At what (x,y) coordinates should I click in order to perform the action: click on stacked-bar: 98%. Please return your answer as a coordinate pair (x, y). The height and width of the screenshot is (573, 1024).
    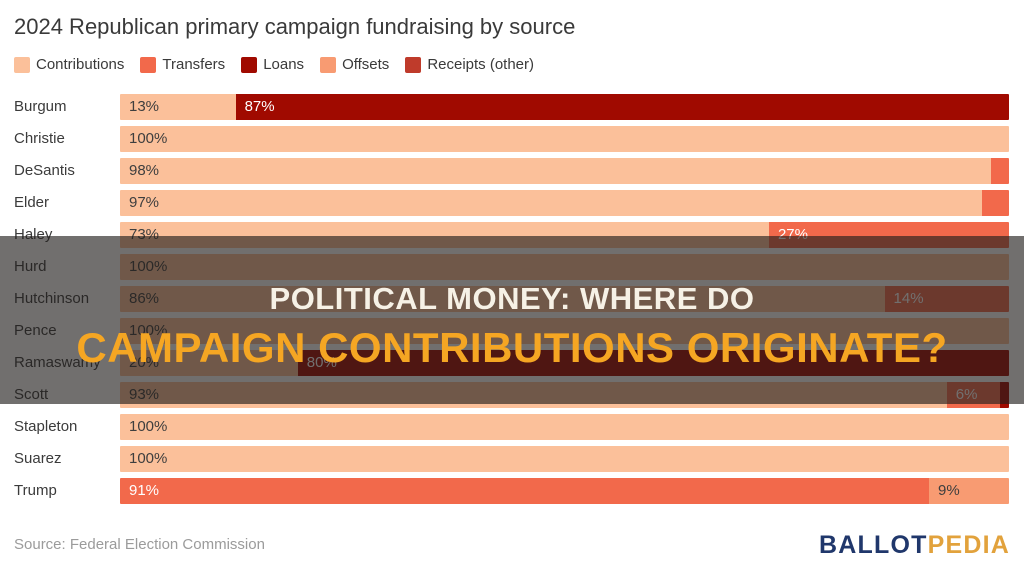
    Looking at the image, I should click on (564, 171).